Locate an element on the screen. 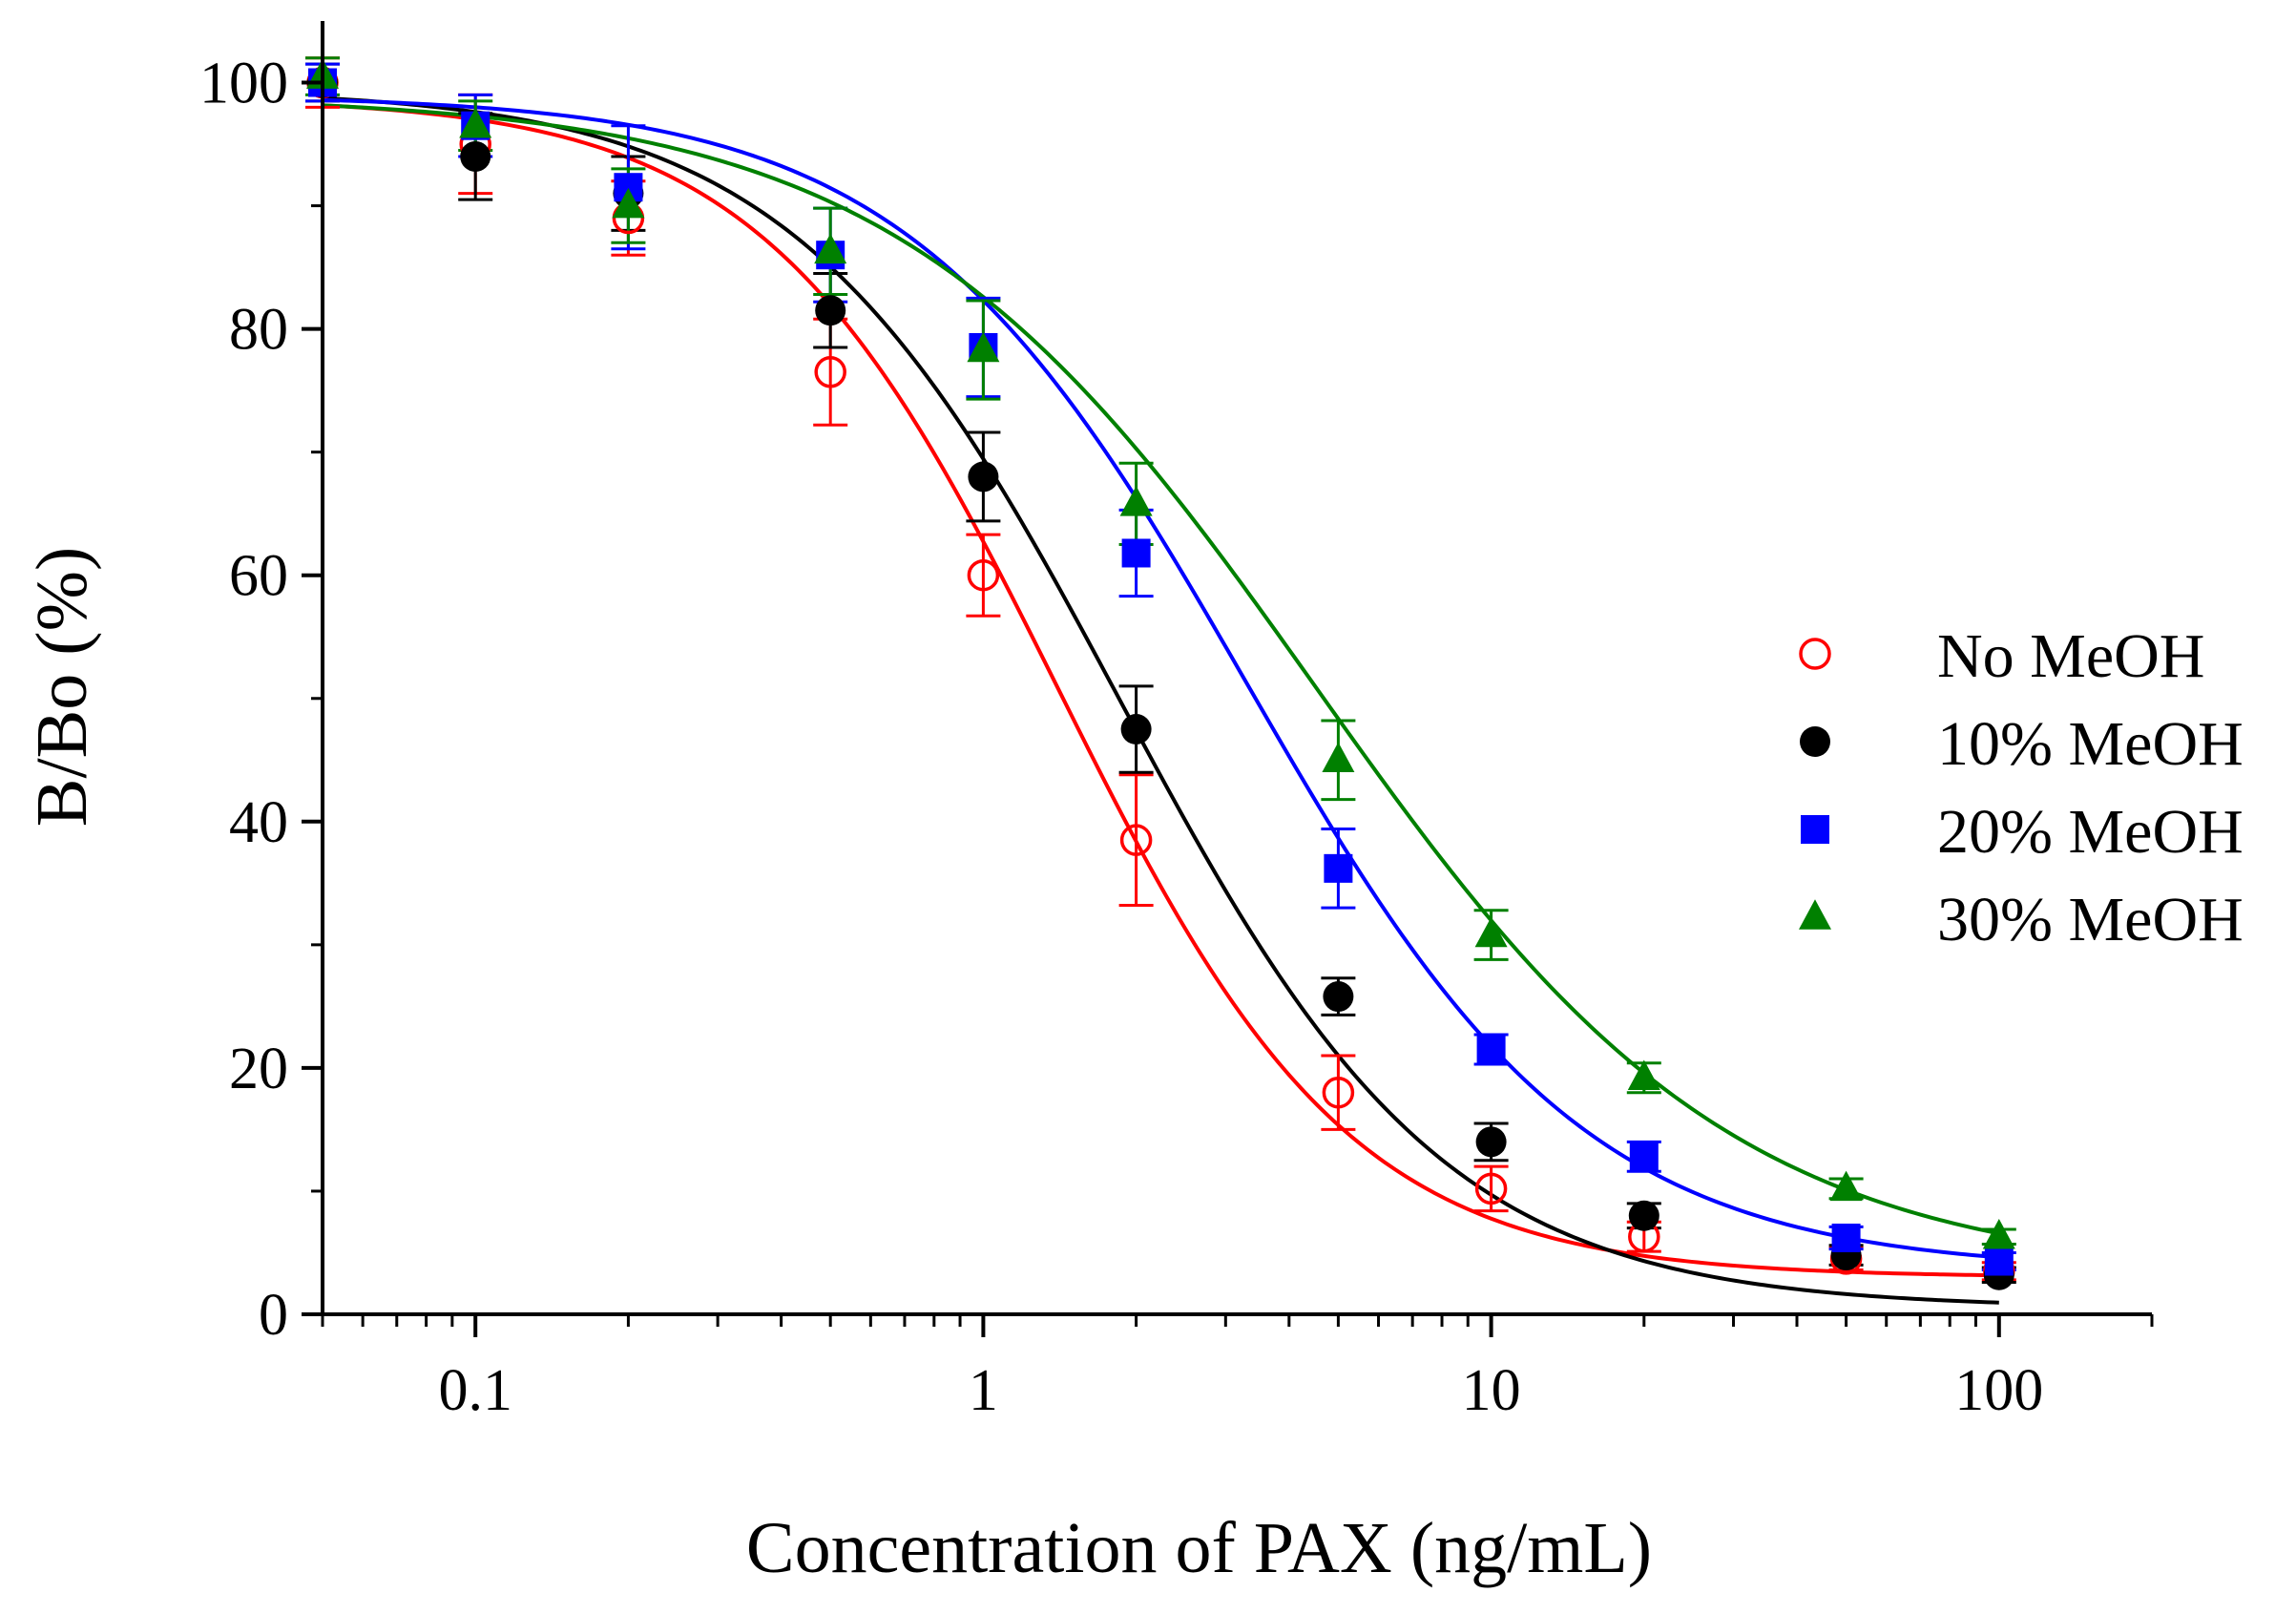 The height and width of the screenshot is (1614, 2296). y-tick-label: 100 is located at coordinates (244, 84).